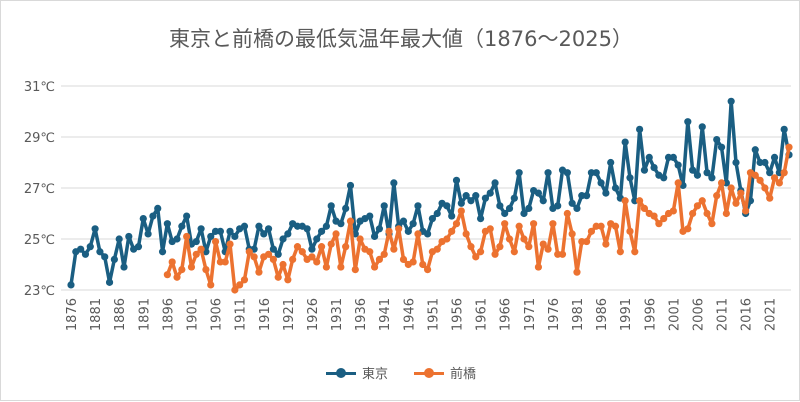 The height and width of the screenshot is (402, 800). What do you see at coordinates (340, 373) in the screenshot?
I see `legend-marker-tokyo` at bounding box center [340, 373].